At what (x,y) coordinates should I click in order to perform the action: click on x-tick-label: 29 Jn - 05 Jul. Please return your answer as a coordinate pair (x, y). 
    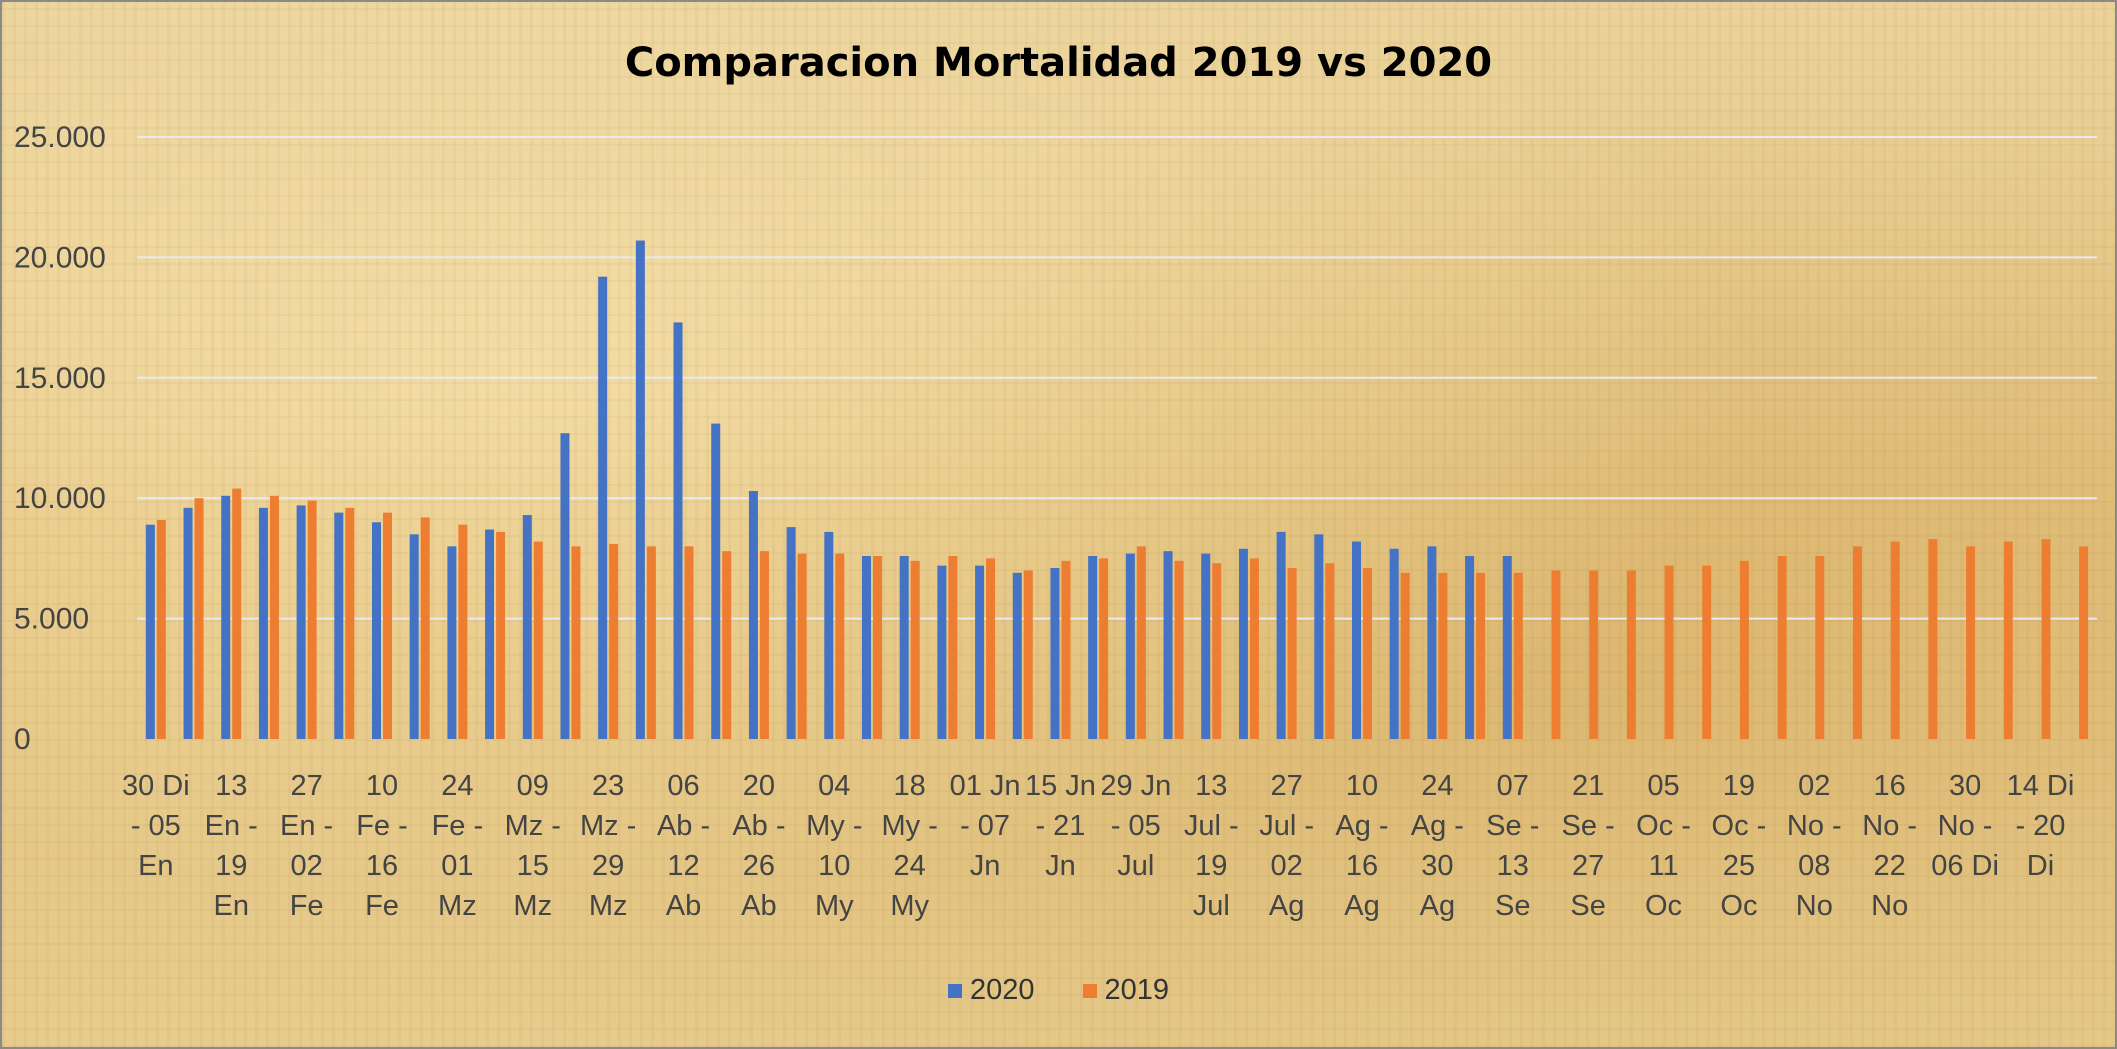
    Looking at the image, I should click on (1135, 826).